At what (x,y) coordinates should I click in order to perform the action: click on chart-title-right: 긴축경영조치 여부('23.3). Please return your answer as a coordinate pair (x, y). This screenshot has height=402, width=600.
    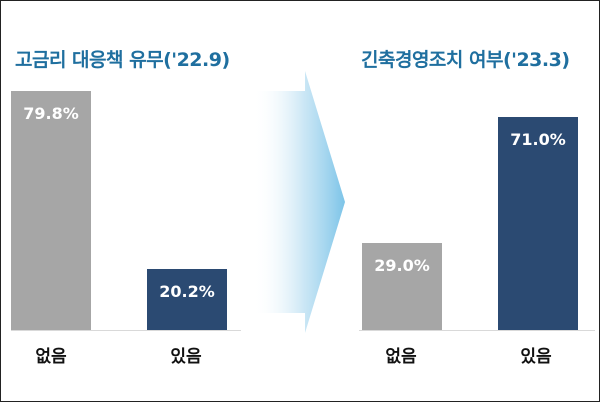
    Looking at the image, I should click on (465, 60).